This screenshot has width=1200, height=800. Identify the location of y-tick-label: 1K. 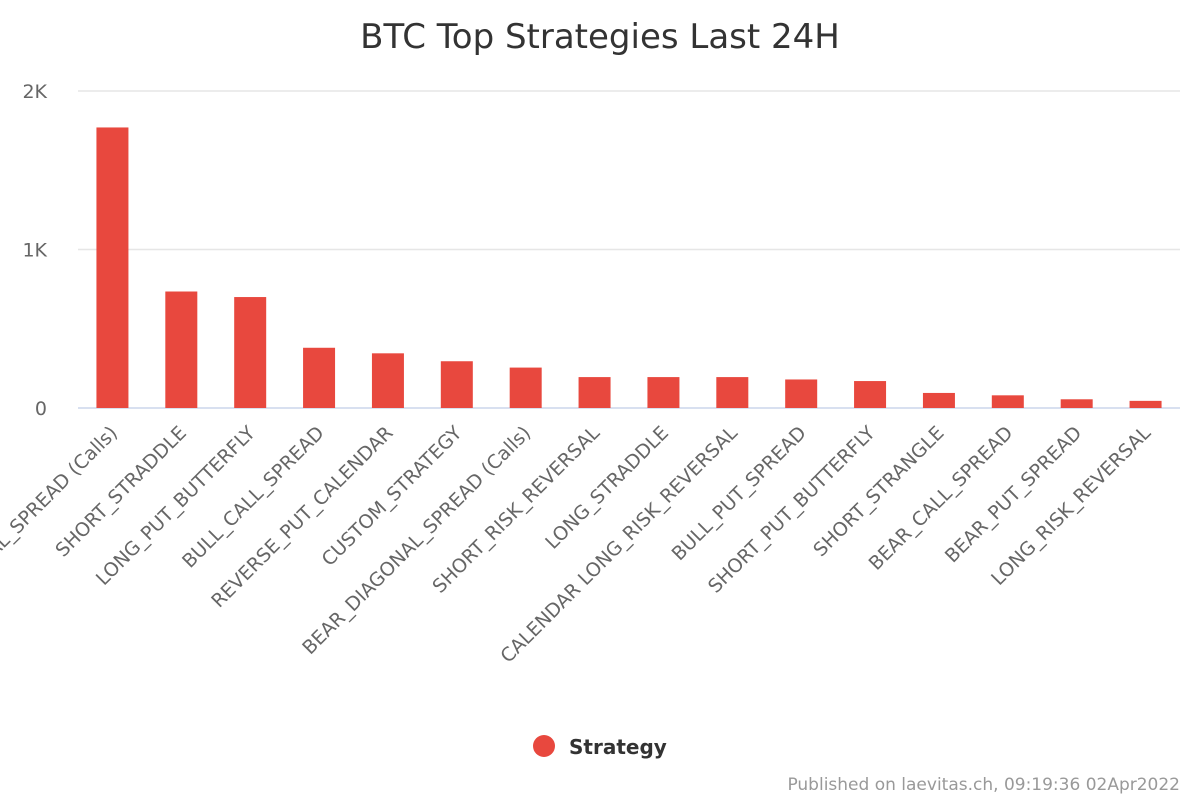
(34, 251).